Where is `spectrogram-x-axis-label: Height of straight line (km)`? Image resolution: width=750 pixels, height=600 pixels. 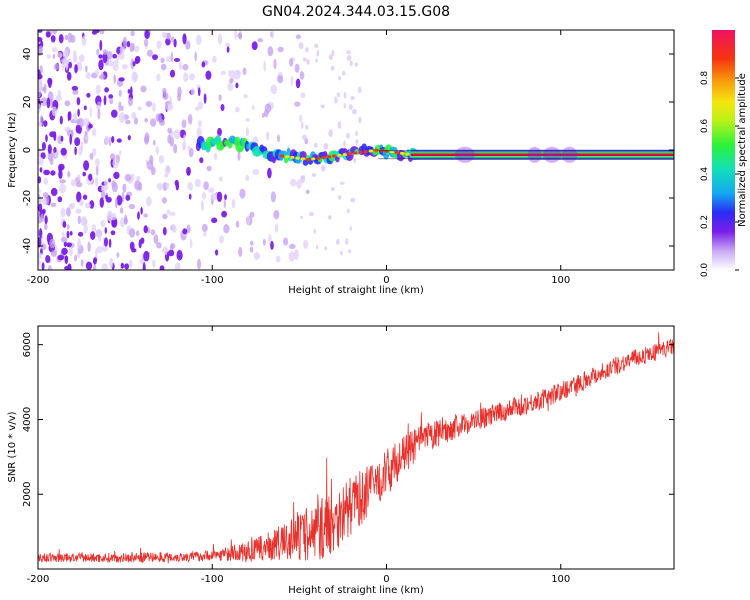
spectrogram-x-axis-label: Height of straight line (km) is located at coordinates (356, 290).